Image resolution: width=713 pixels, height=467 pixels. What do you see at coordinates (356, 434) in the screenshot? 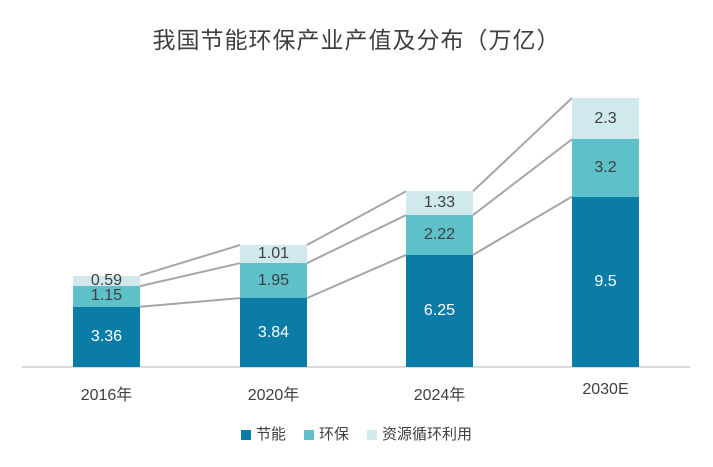
I see `legend: 节能 环保 资源循环利用` at bounding box center [356, 434].